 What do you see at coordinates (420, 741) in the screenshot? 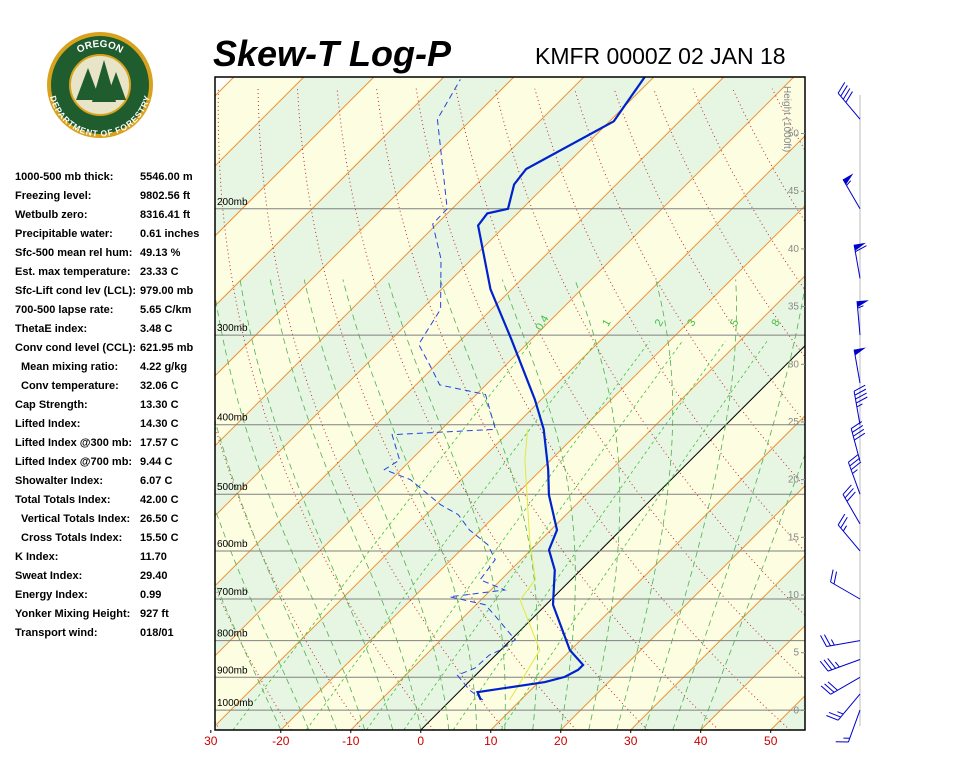
I see `x-tick-label: 0` at bounding box center [420, 741].